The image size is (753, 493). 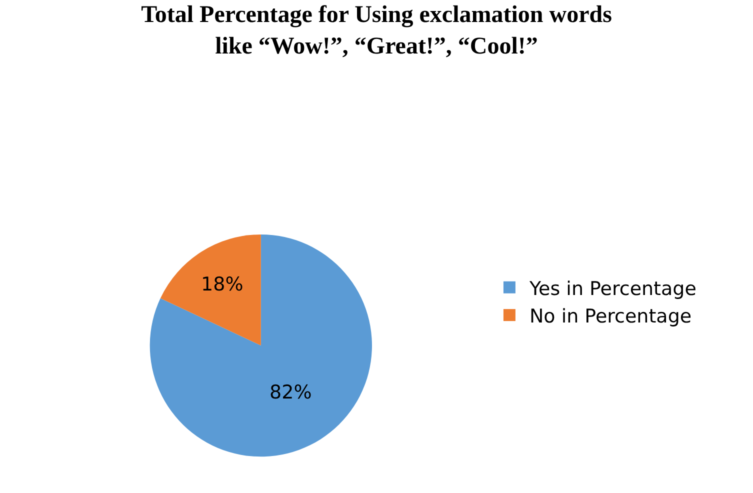 What do you see at coordinates (612, 289) in the screenshot?
I see `legend-label: Yes in Percentage` at bounding box center [612, 289].